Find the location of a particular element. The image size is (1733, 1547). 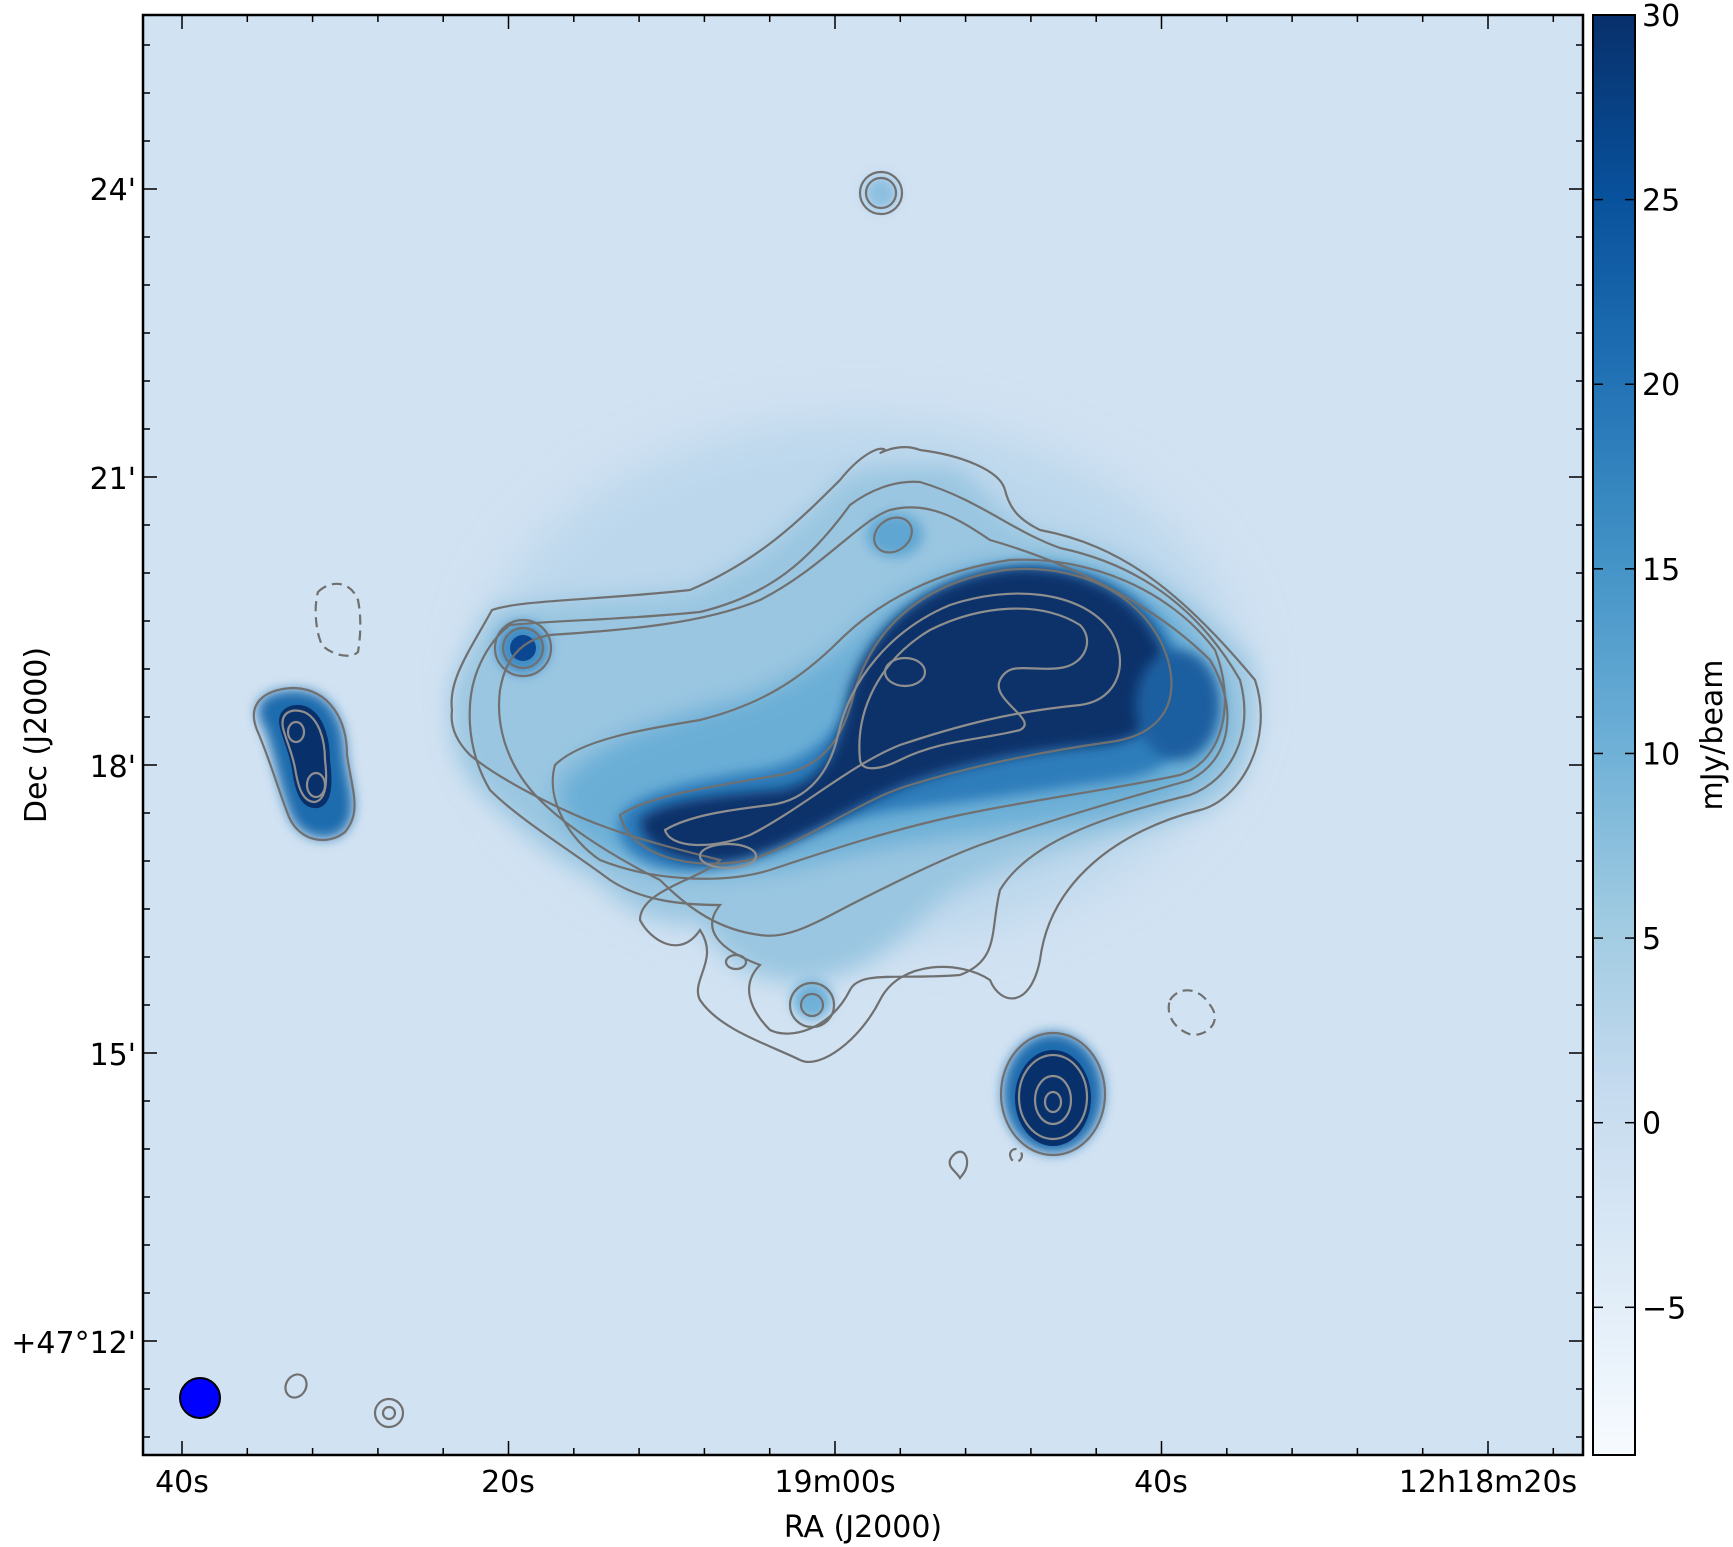

colorbar-fill is located at coordinates (1614, 735).